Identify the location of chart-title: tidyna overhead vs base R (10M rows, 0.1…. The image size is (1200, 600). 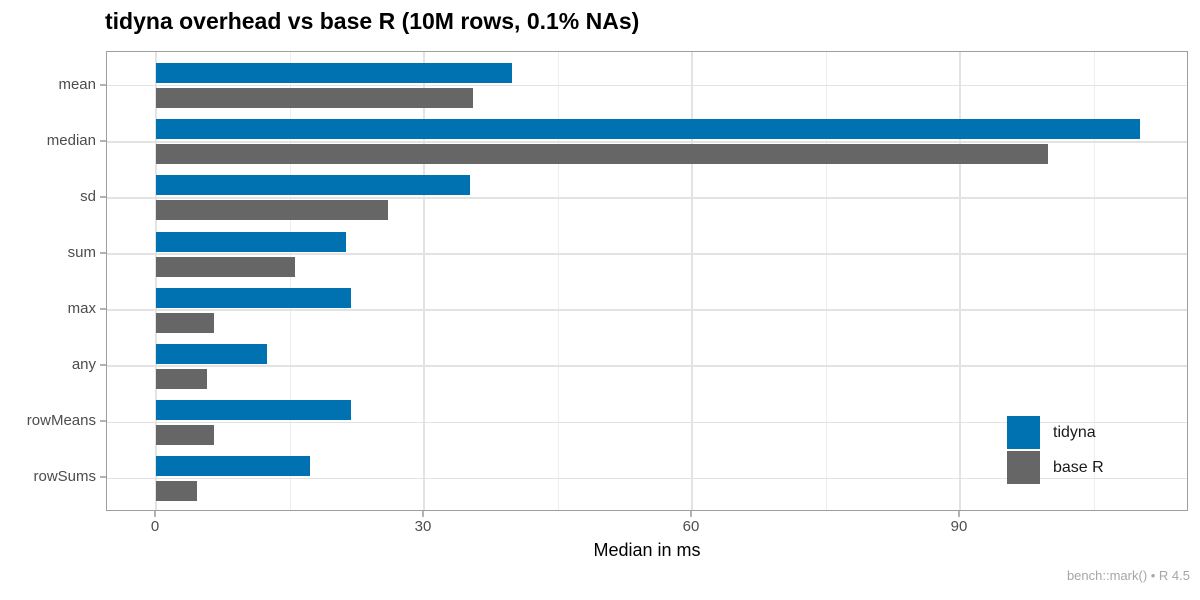
(372, 21).